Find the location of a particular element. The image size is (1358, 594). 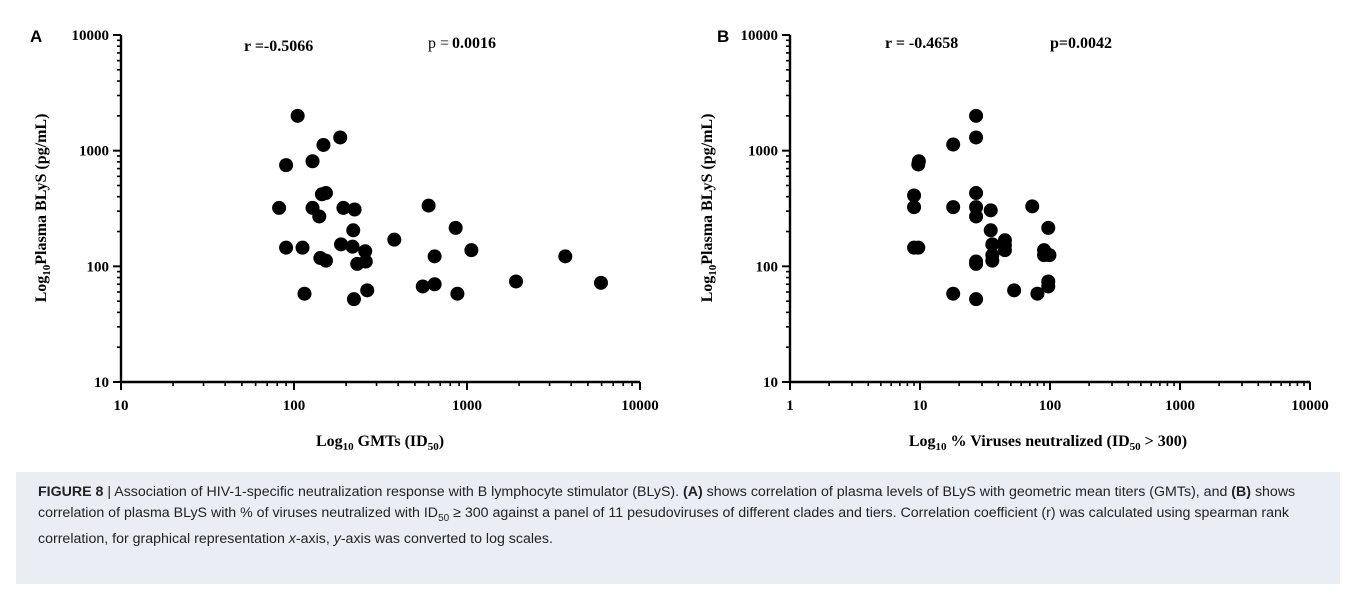

x-axis-label-b: Log10 % Viruses neutralized (ID50 > 300) is located at coordinates (1048, 443).